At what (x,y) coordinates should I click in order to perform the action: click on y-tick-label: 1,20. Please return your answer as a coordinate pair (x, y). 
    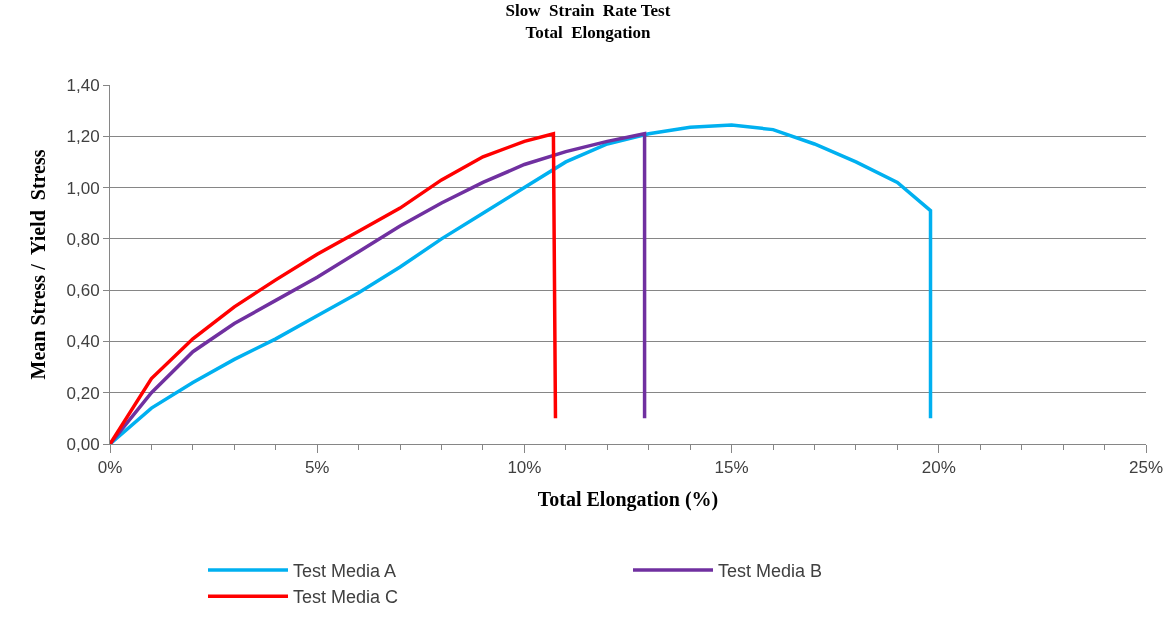
    Looking at the image, I should click on (83, 137).